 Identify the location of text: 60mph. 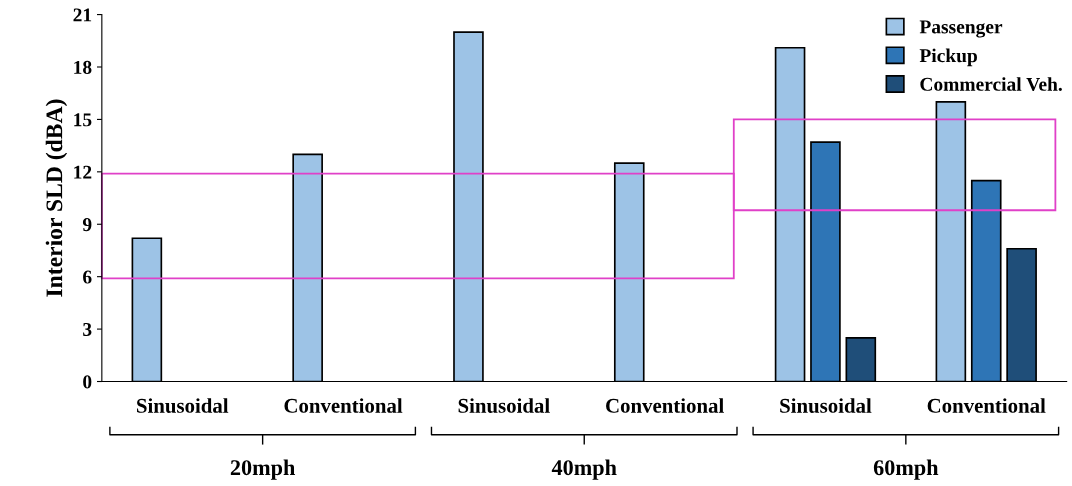
(906, 469).